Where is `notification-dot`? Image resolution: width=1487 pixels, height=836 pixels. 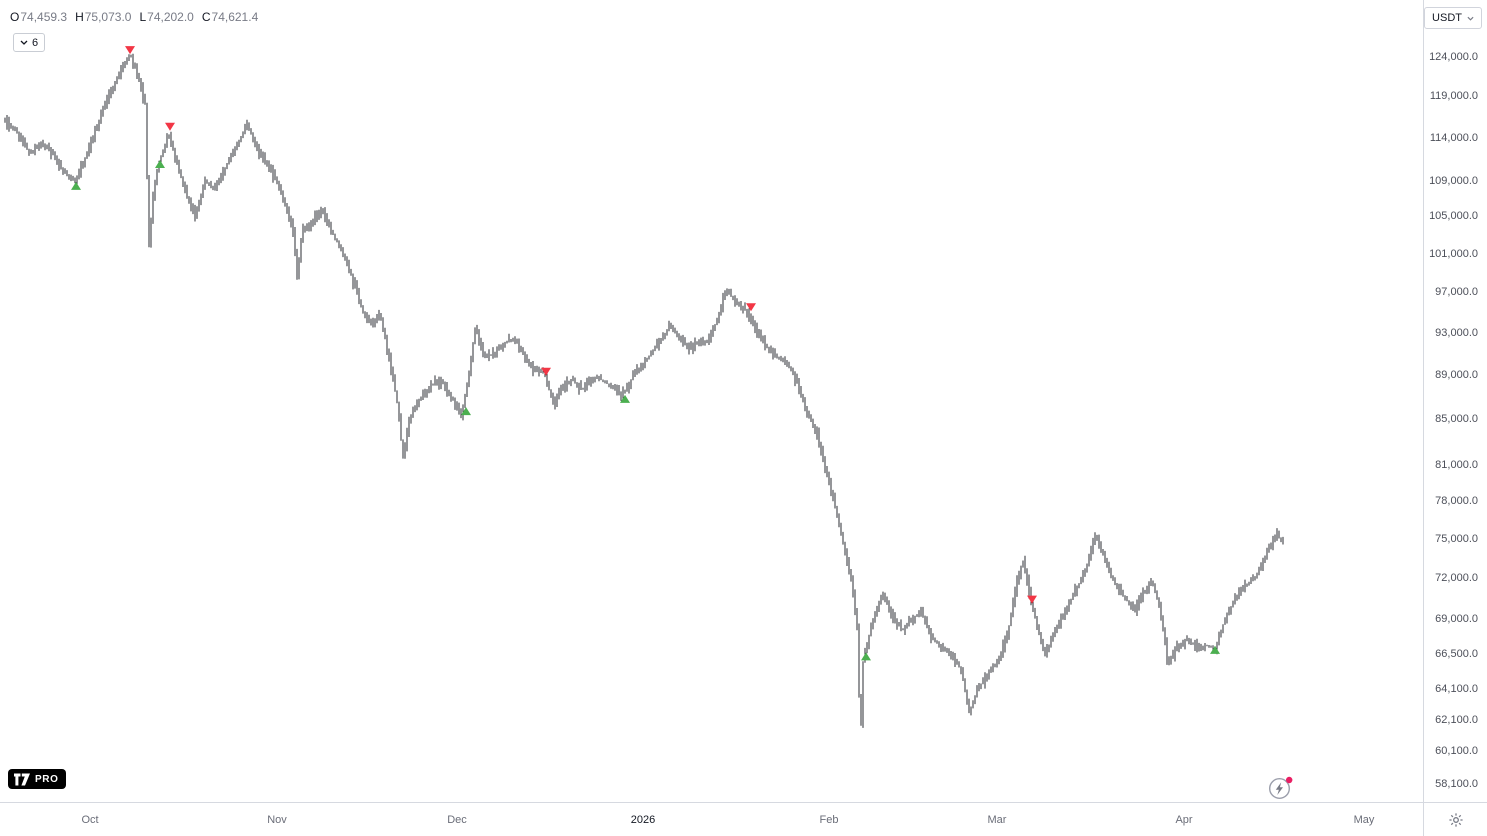 notification-dot is located at coordinates (1289, 780).